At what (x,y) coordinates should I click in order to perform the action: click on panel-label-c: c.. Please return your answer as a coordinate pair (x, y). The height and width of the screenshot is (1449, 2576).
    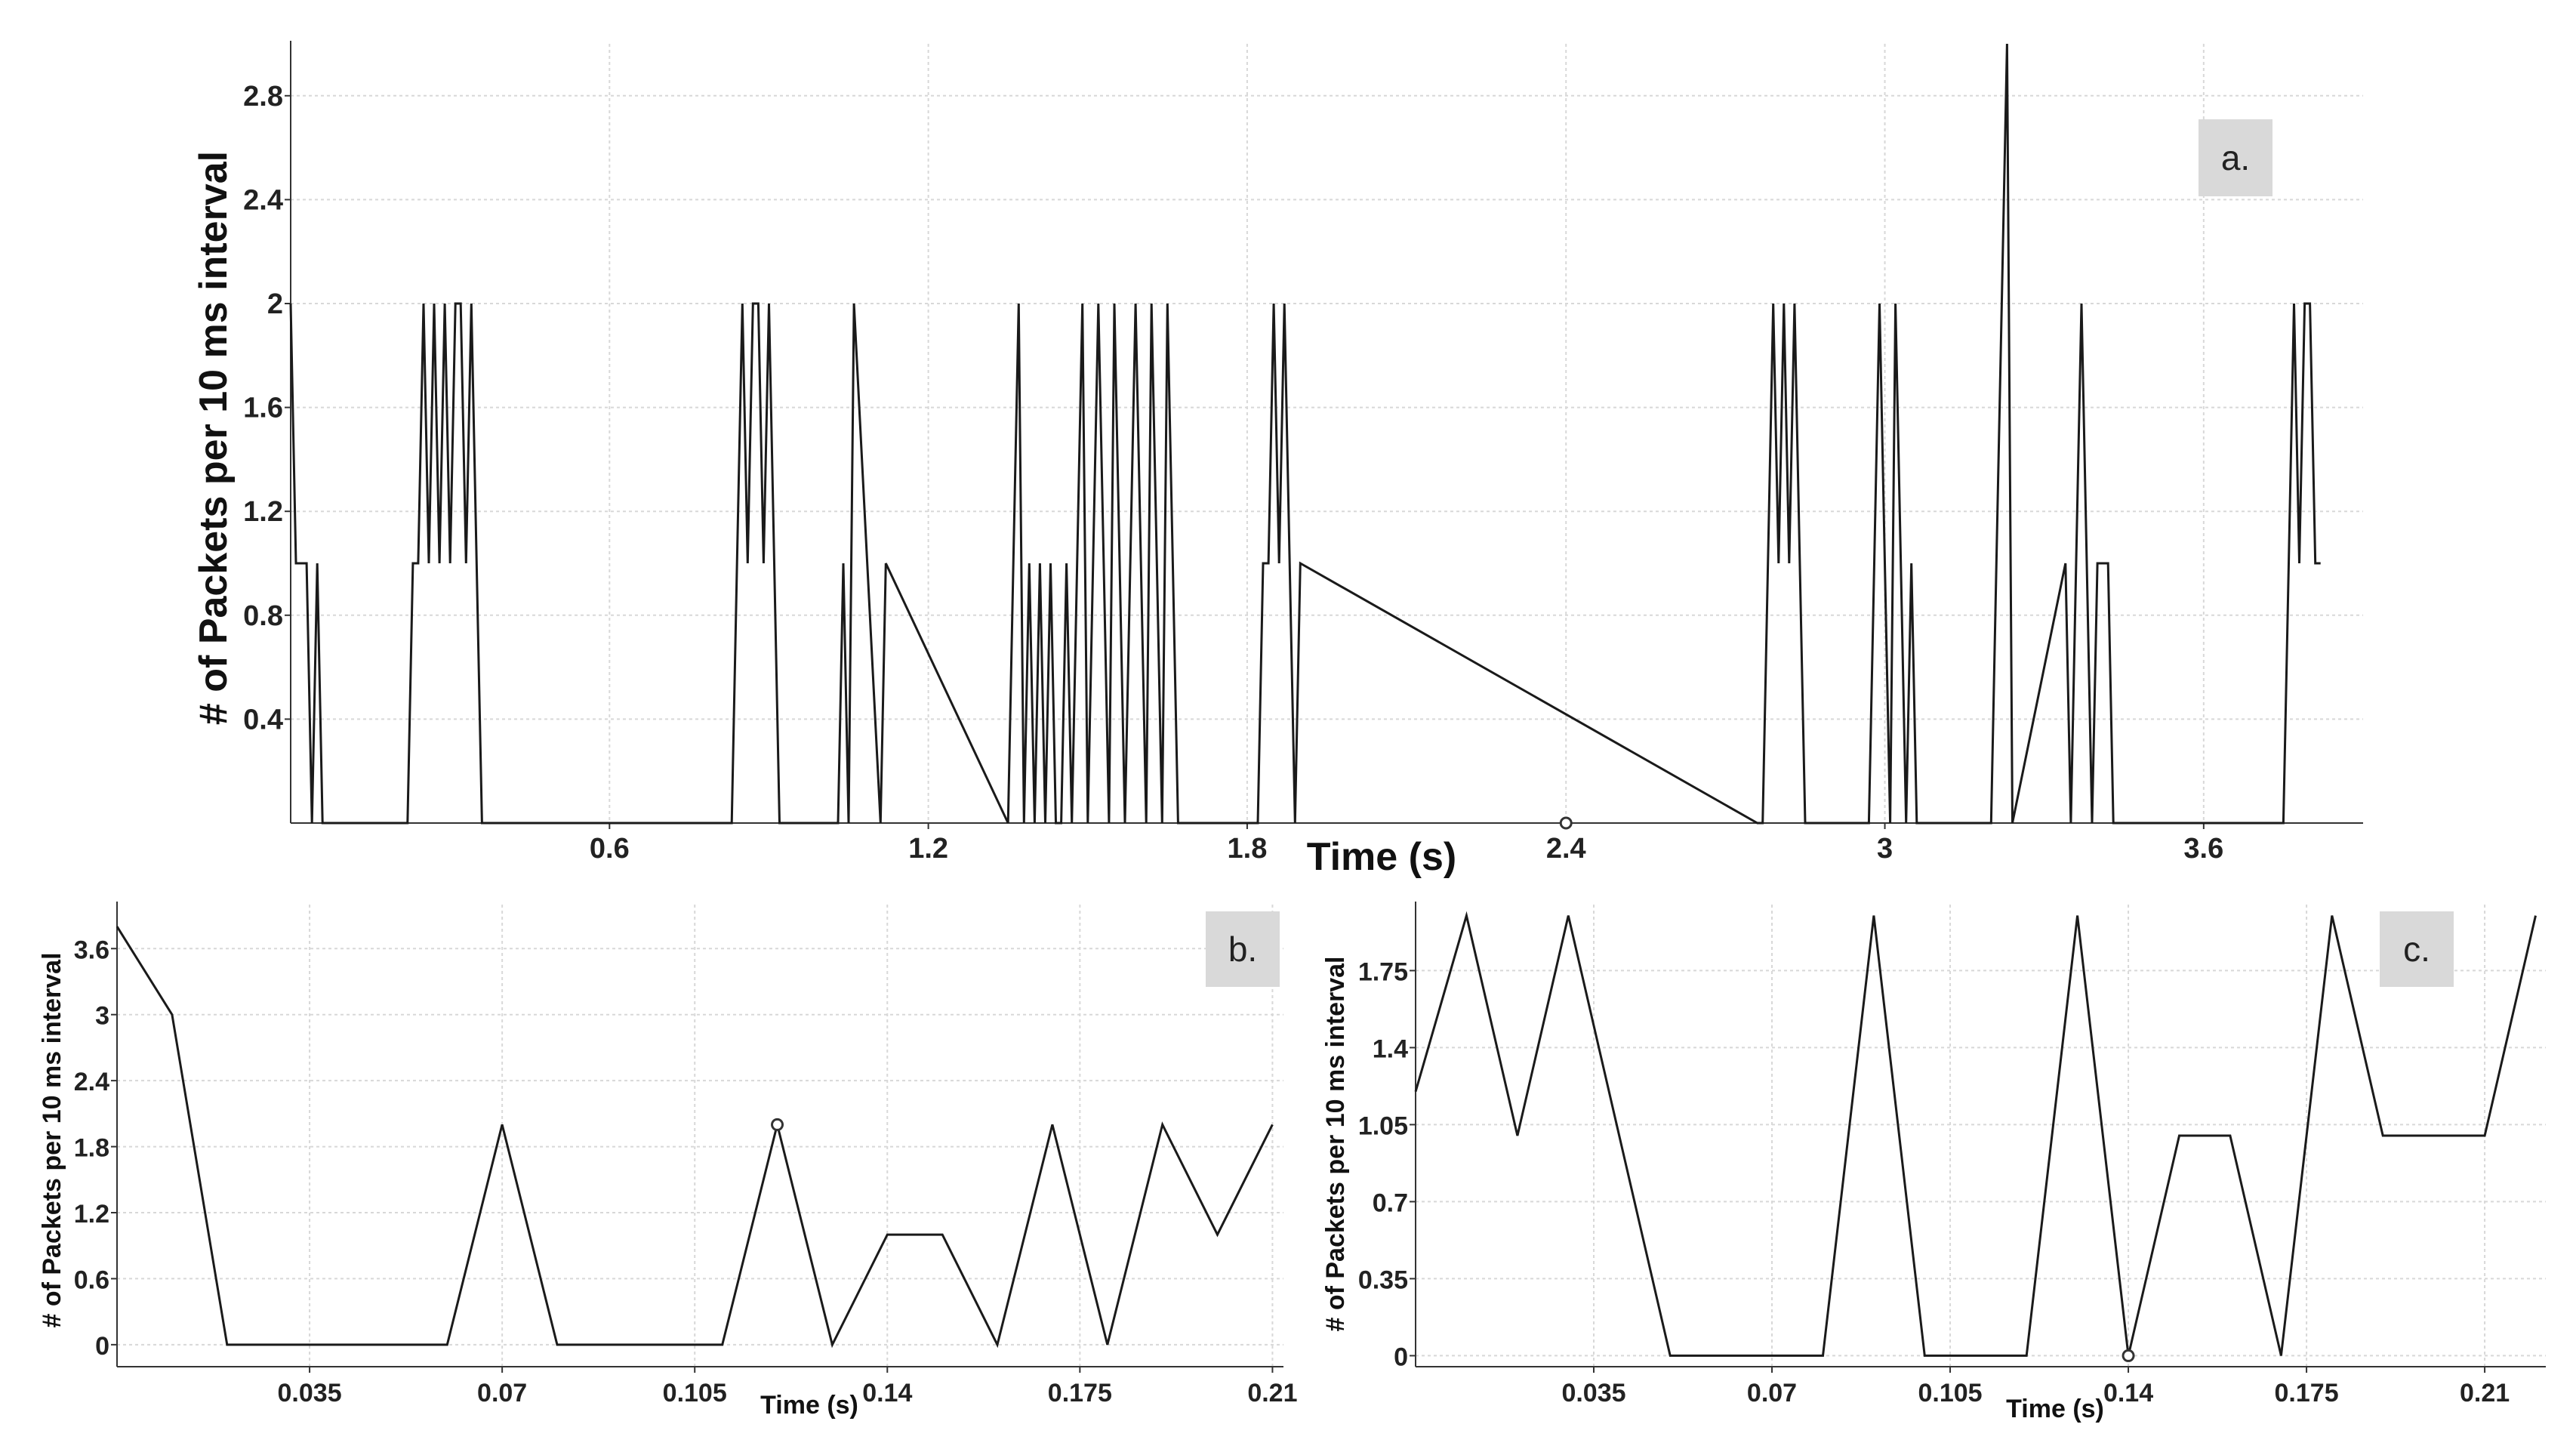
    Looking at the image, I should click on (2416, 950).